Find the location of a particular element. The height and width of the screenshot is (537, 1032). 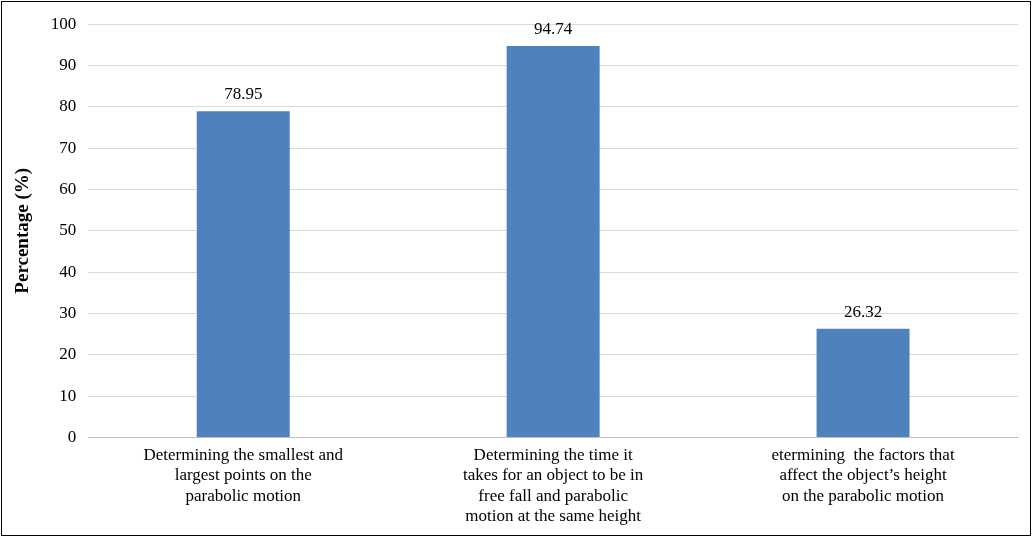

y-tick-label: 0 is located at coordinates (72, 436).